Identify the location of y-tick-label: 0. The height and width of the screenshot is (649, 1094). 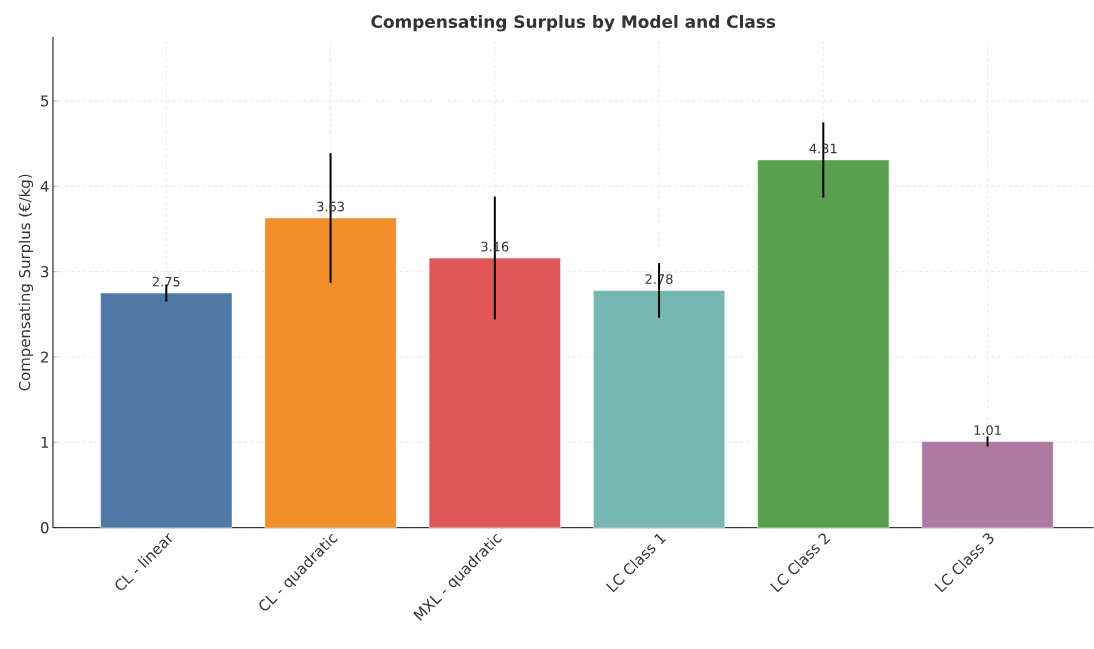
(44, 528).